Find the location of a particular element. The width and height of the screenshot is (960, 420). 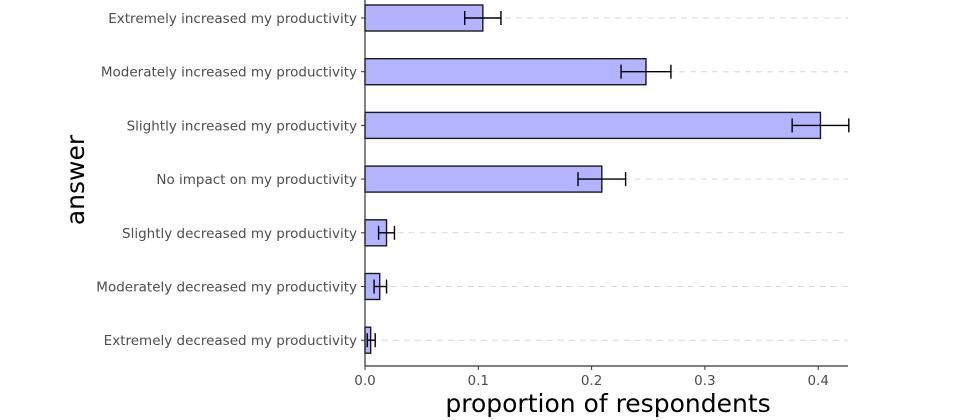

x-tick-label: 0.2 is located at coordinates (591, 381).